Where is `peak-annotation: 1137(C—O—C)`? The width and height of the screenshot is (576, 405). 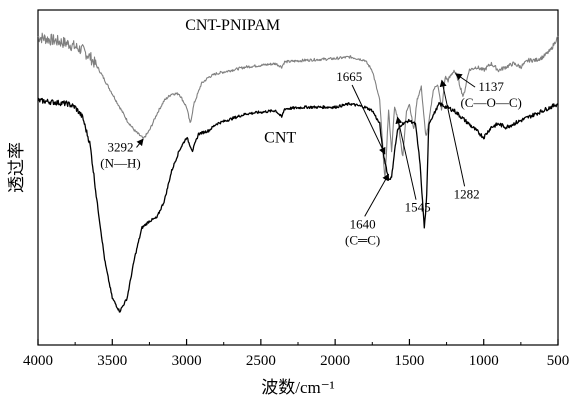
peak-annotation: 1137(C—O—C) is located at coordinates (488, 91).